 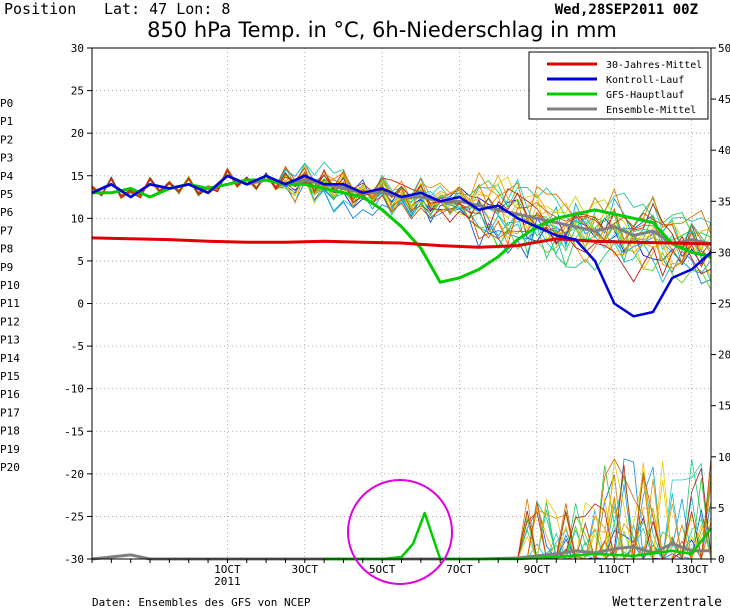 What do you see at coordinates (77, 133) in the screenshot?
I see `y-tick-label-left: 20` at bounding box center [77, 133].